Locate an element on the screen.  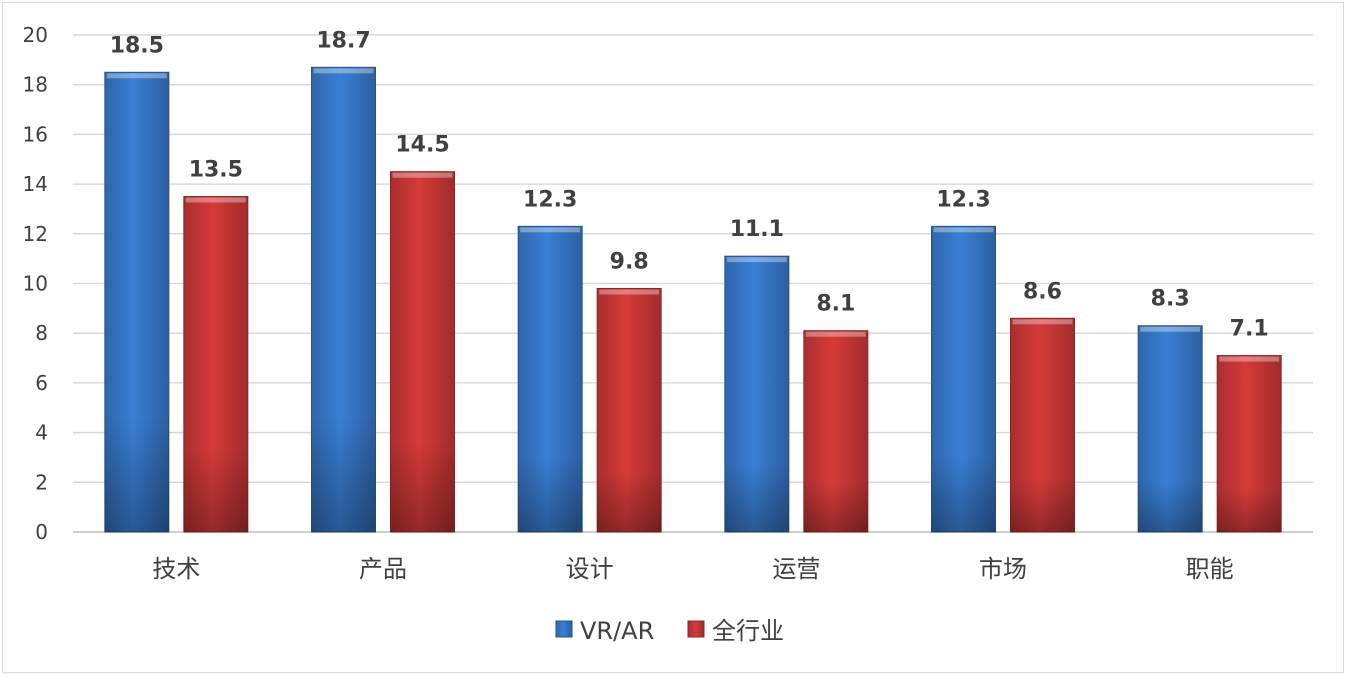
y-tick-label: 0 is located at coordinates (41, 532).